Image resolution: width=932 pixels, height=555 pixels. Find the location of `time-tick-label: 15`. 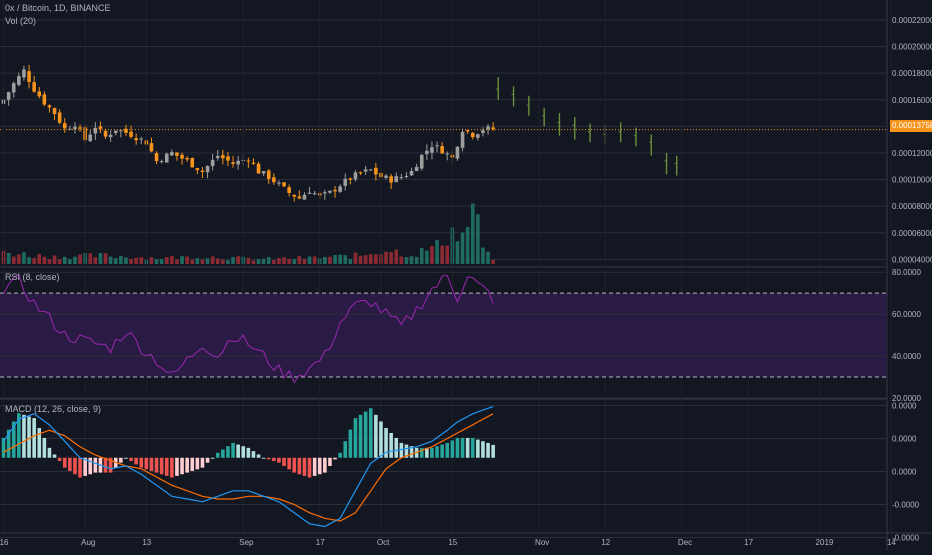

time-tick-label: 15 is located at coordinates (452, 542).